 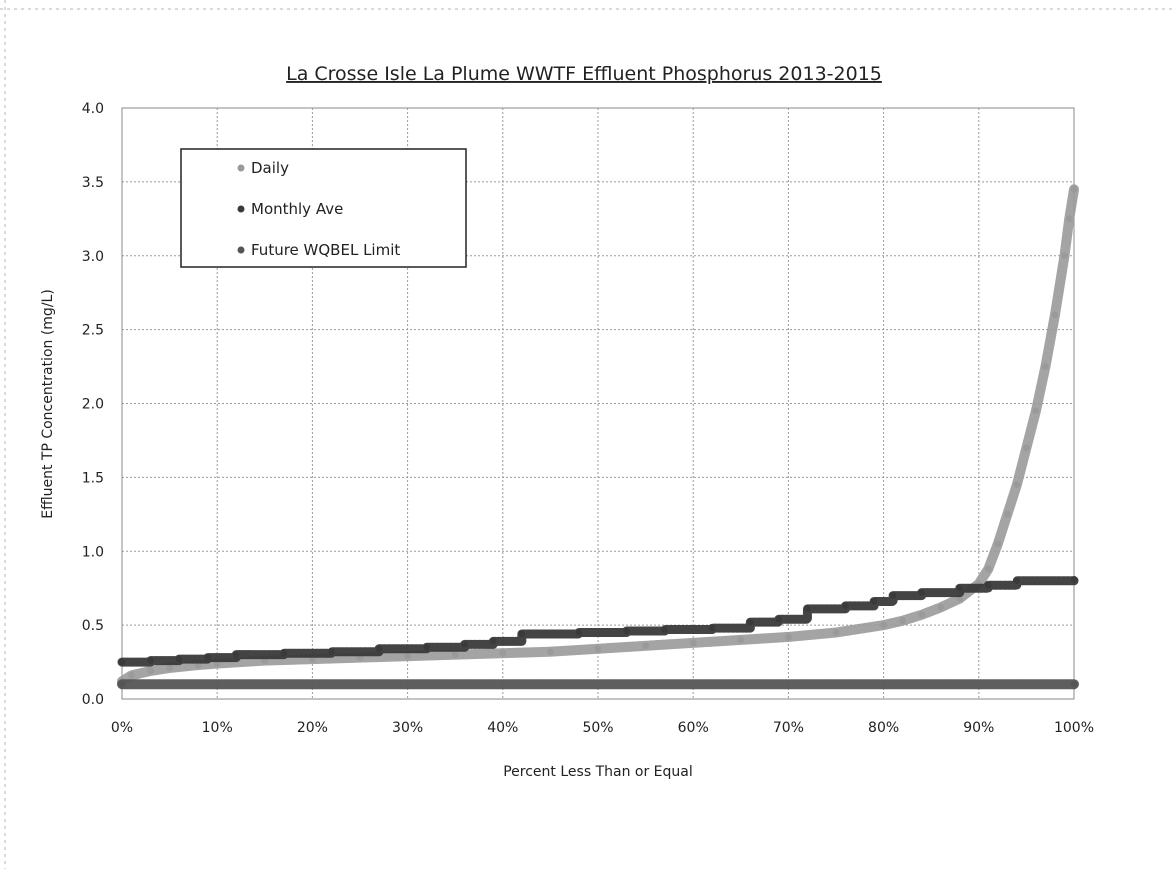 I want to click on legend: Daily Monthly Ave Future WQBEL Limit, so click(x=323, y=208).